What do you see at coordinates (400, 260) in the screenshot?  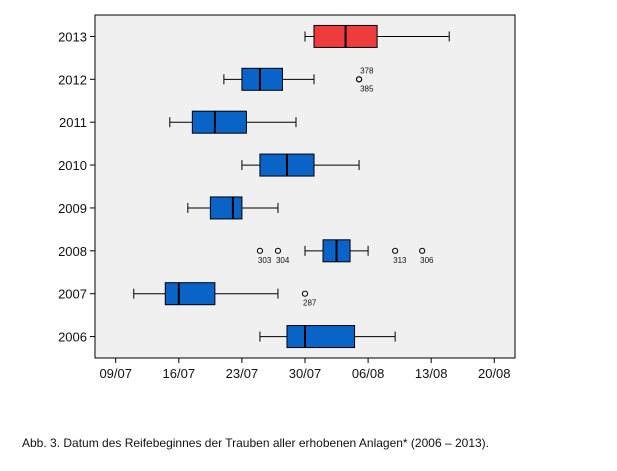 I see `outlier-label: 313` at bounding box center [400, 260].